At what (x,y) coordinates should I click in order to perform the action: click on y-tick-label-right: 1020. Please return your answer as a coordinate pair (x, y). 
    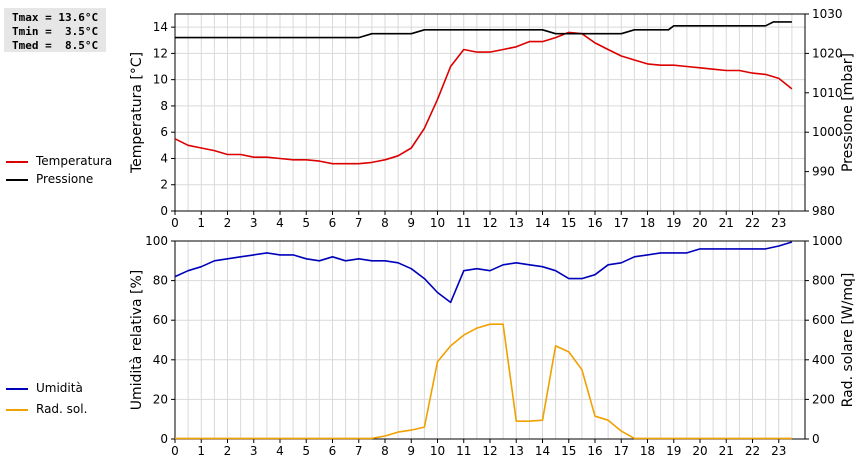
    Looking at the image, I should click on (827, 53).